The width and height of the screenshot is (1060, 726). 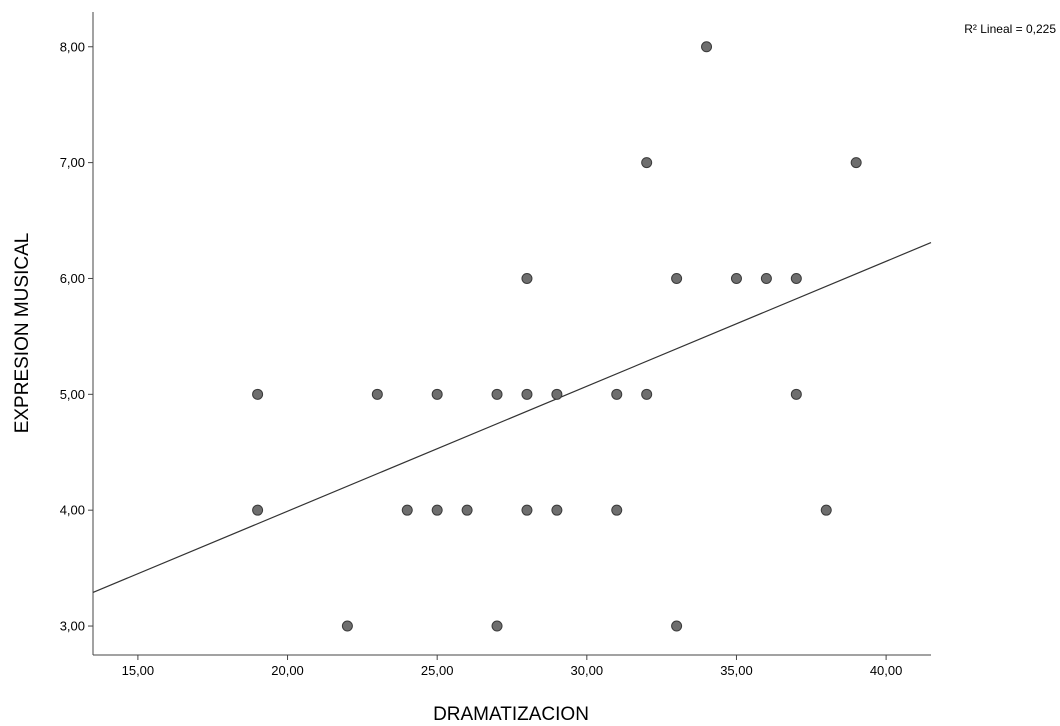 I want to click on y-axis-title: EXPRESION MUSICAL, so click(x=22, y=333).